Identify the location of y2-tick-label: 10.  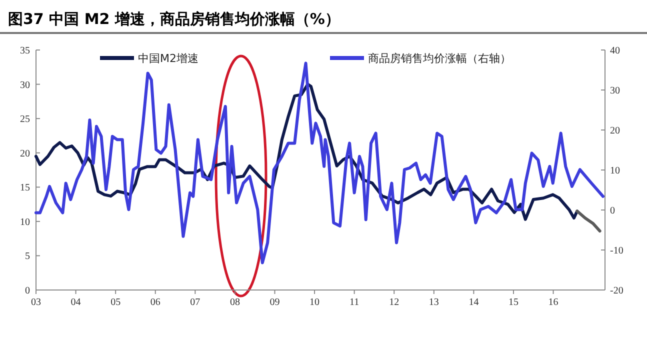
(615, 171).